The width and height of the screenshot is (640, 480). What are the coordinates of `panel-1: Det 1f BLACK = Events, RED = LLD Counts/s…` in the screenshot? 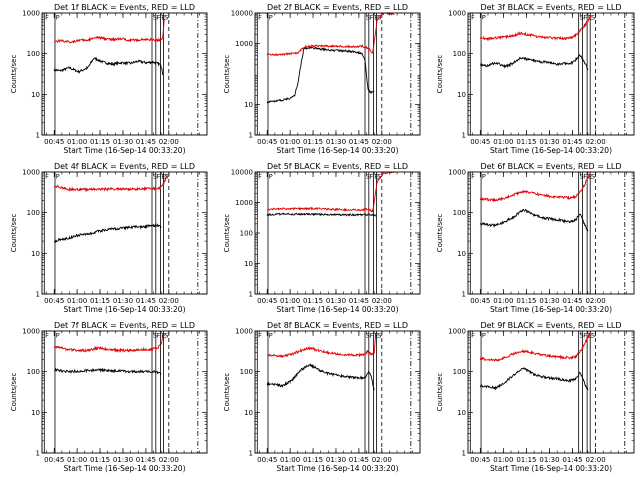 It's located at (109, 79).